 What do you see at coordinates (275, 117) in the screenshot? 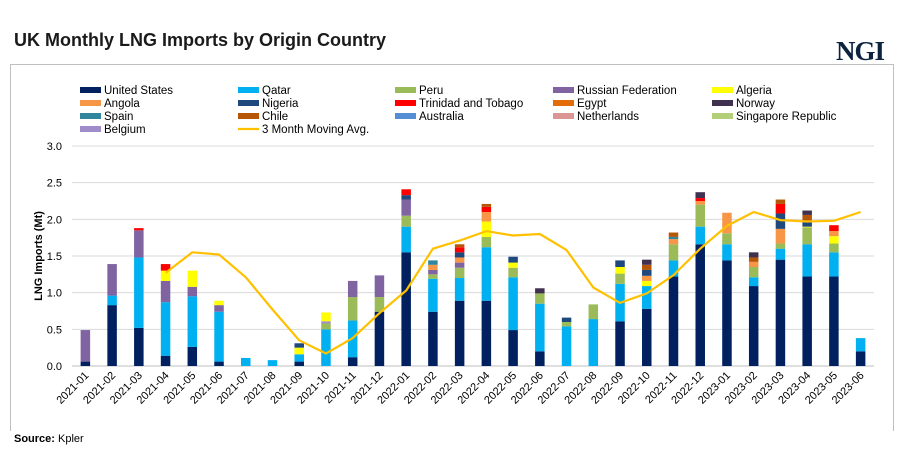
I see `legend-label: Chile` at bounding box center [275, 117].